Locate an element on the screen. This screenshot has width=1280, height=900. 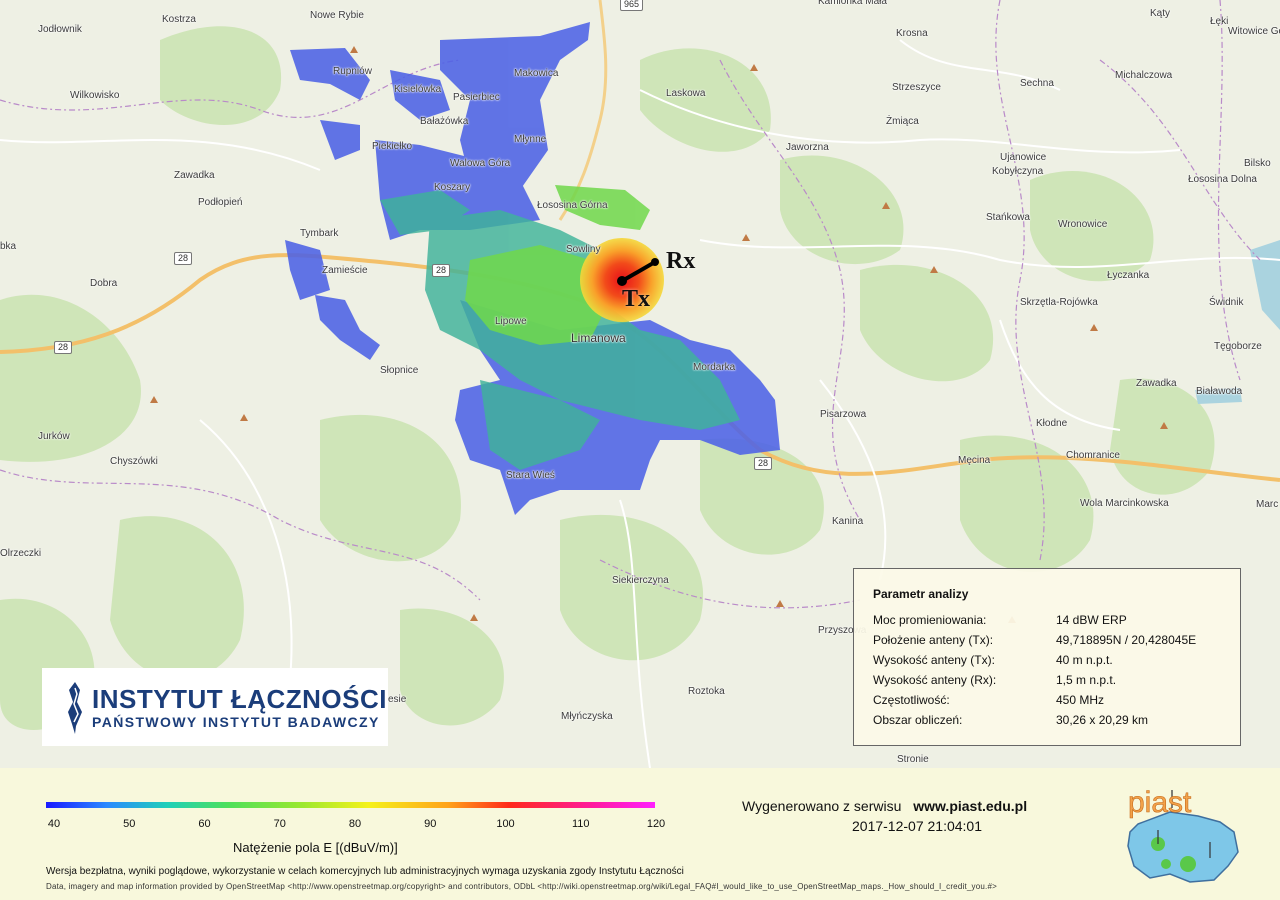
colorbar-tick: 120 is located at coordinates (656, 824).